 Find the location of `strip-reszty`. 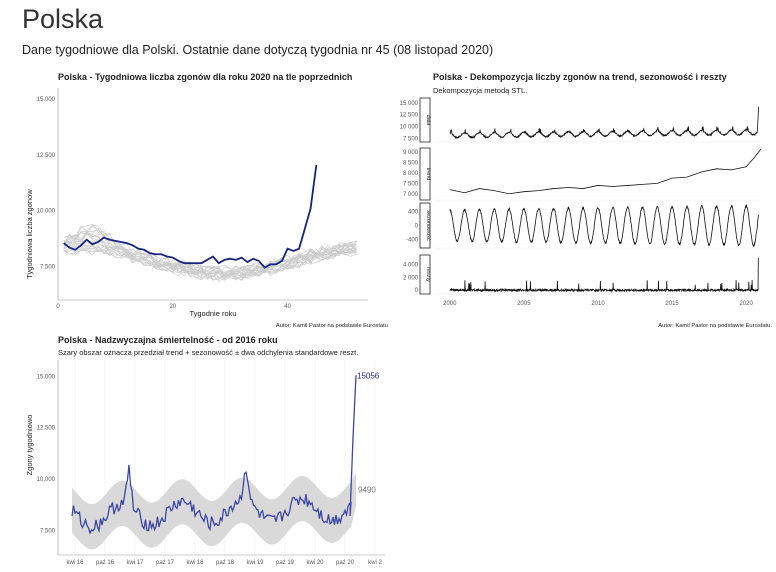

strip-reszty is located at coordinates (425, 274).